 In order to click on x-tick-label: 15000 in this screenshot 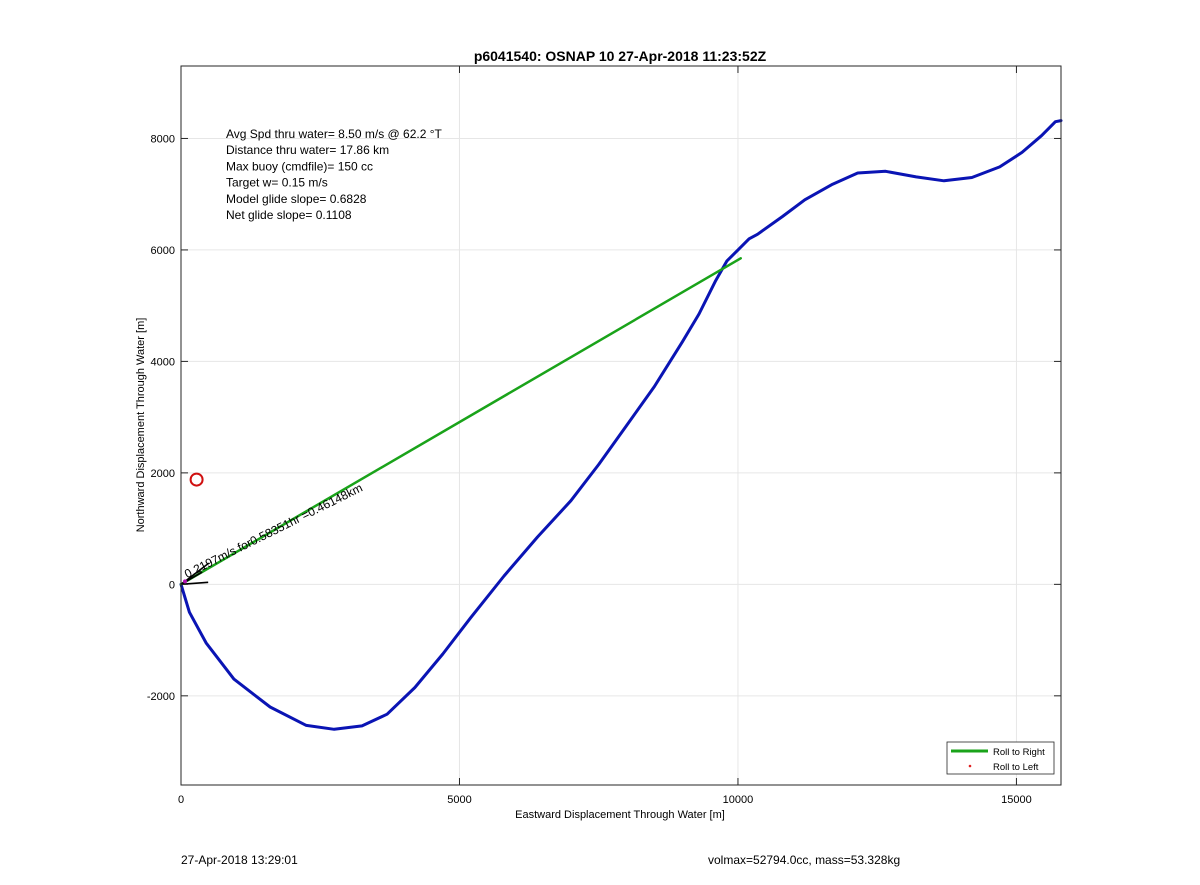, I will do `click(1016, 800)`.